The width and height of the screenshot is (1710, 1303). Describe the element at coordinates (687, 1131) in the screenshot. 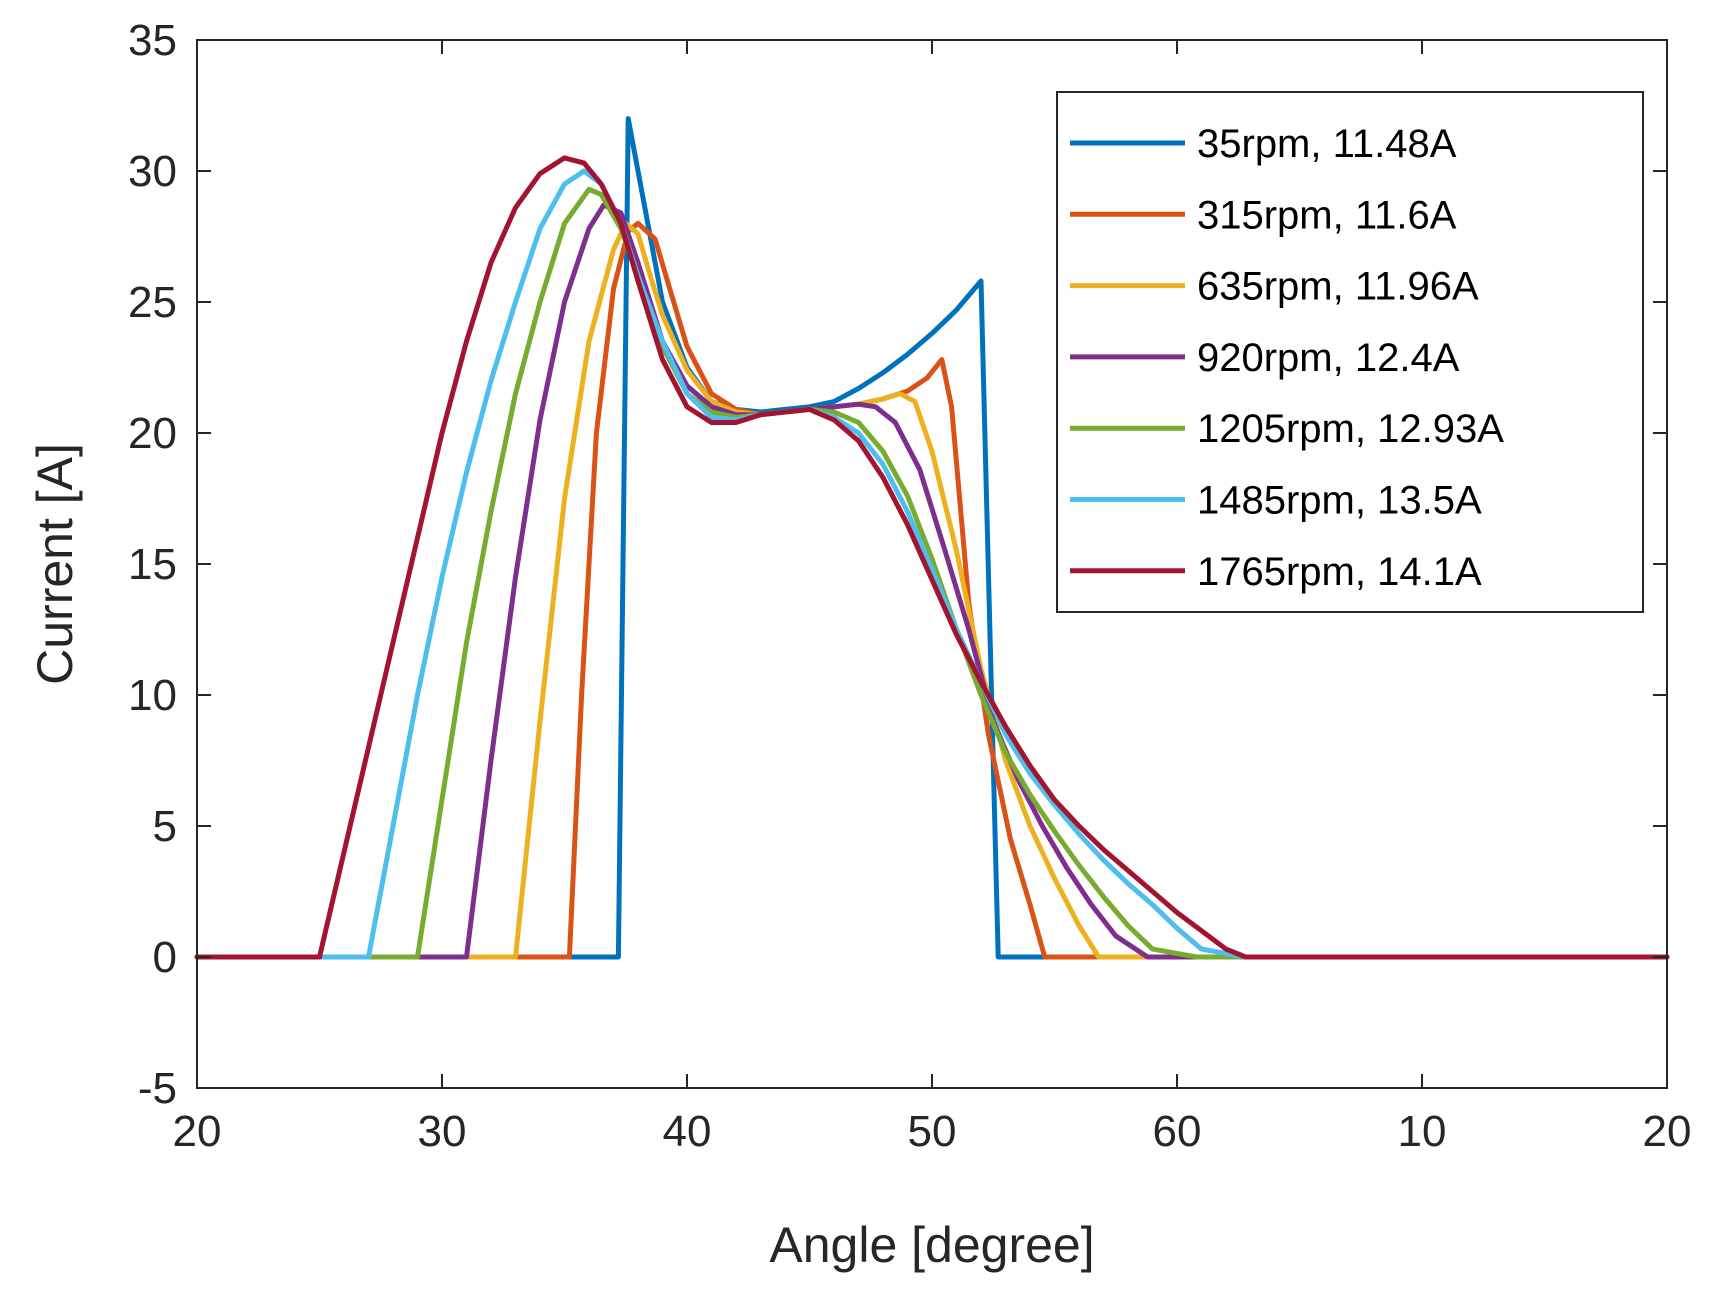

I see `x-tick-label: 40` at that location.